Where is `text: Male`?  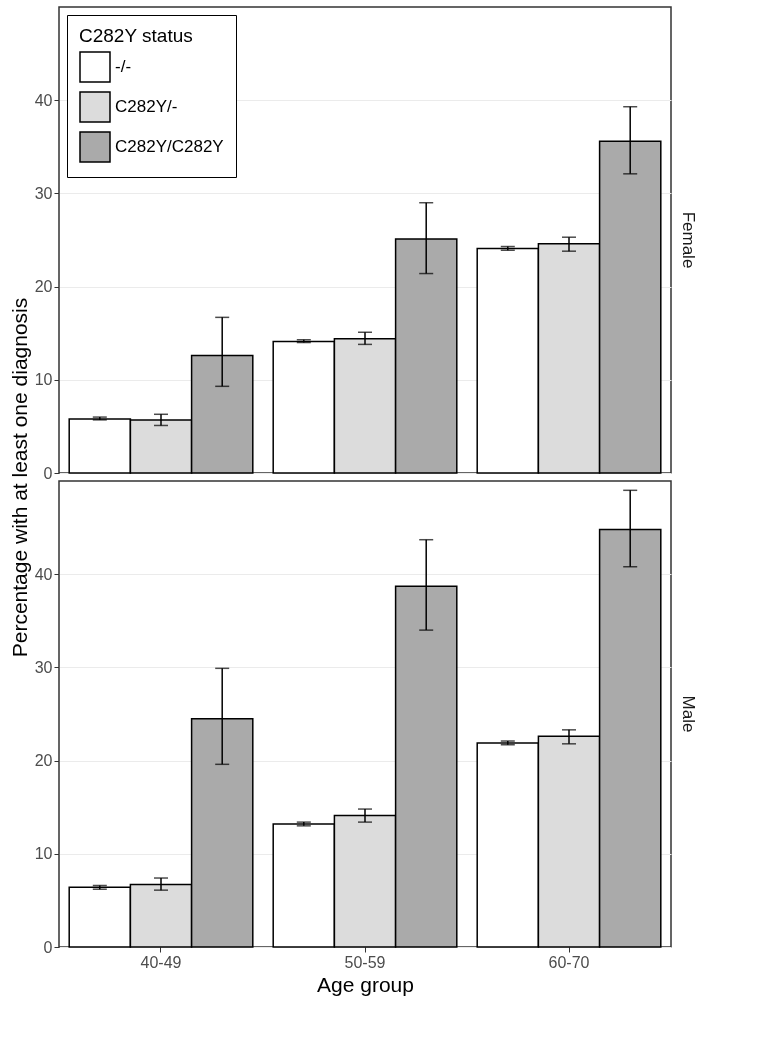 text: Male is located at coordinates (688, 714).